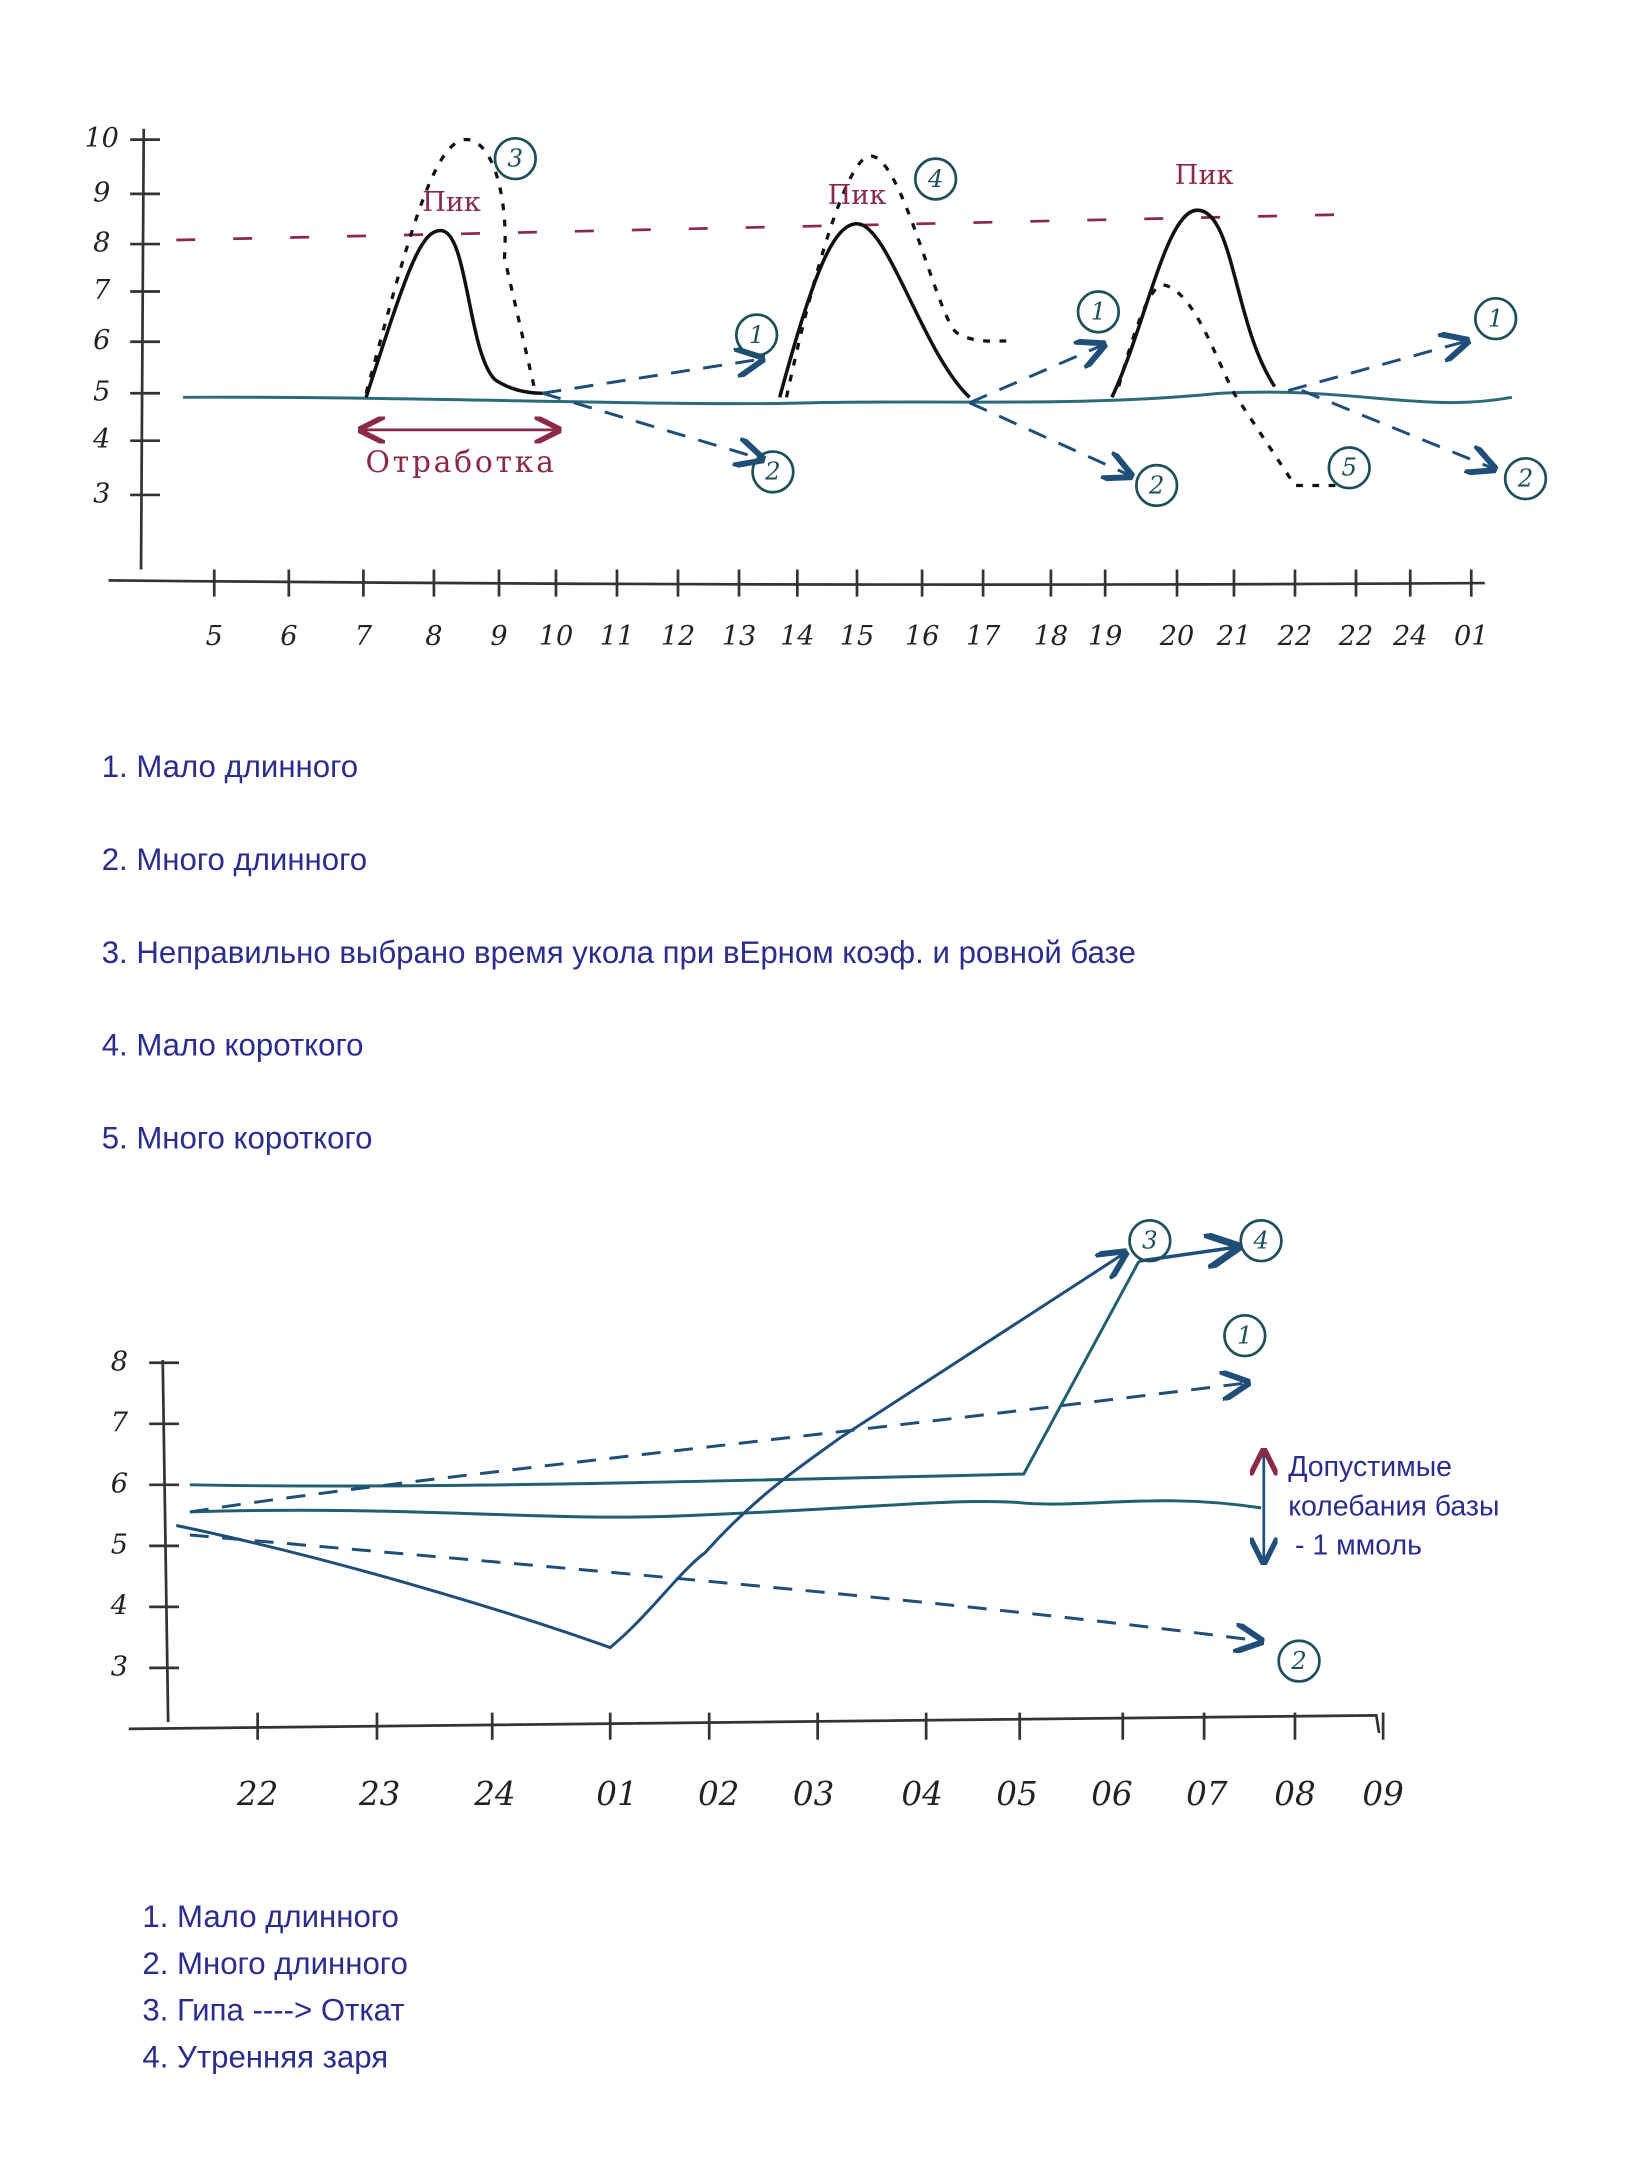 The width and height of the screenshot is (1627, 2160). Describe the element at coordinates (364, 636) in the screenshot. I see `x-tick-label: 7` at that location.